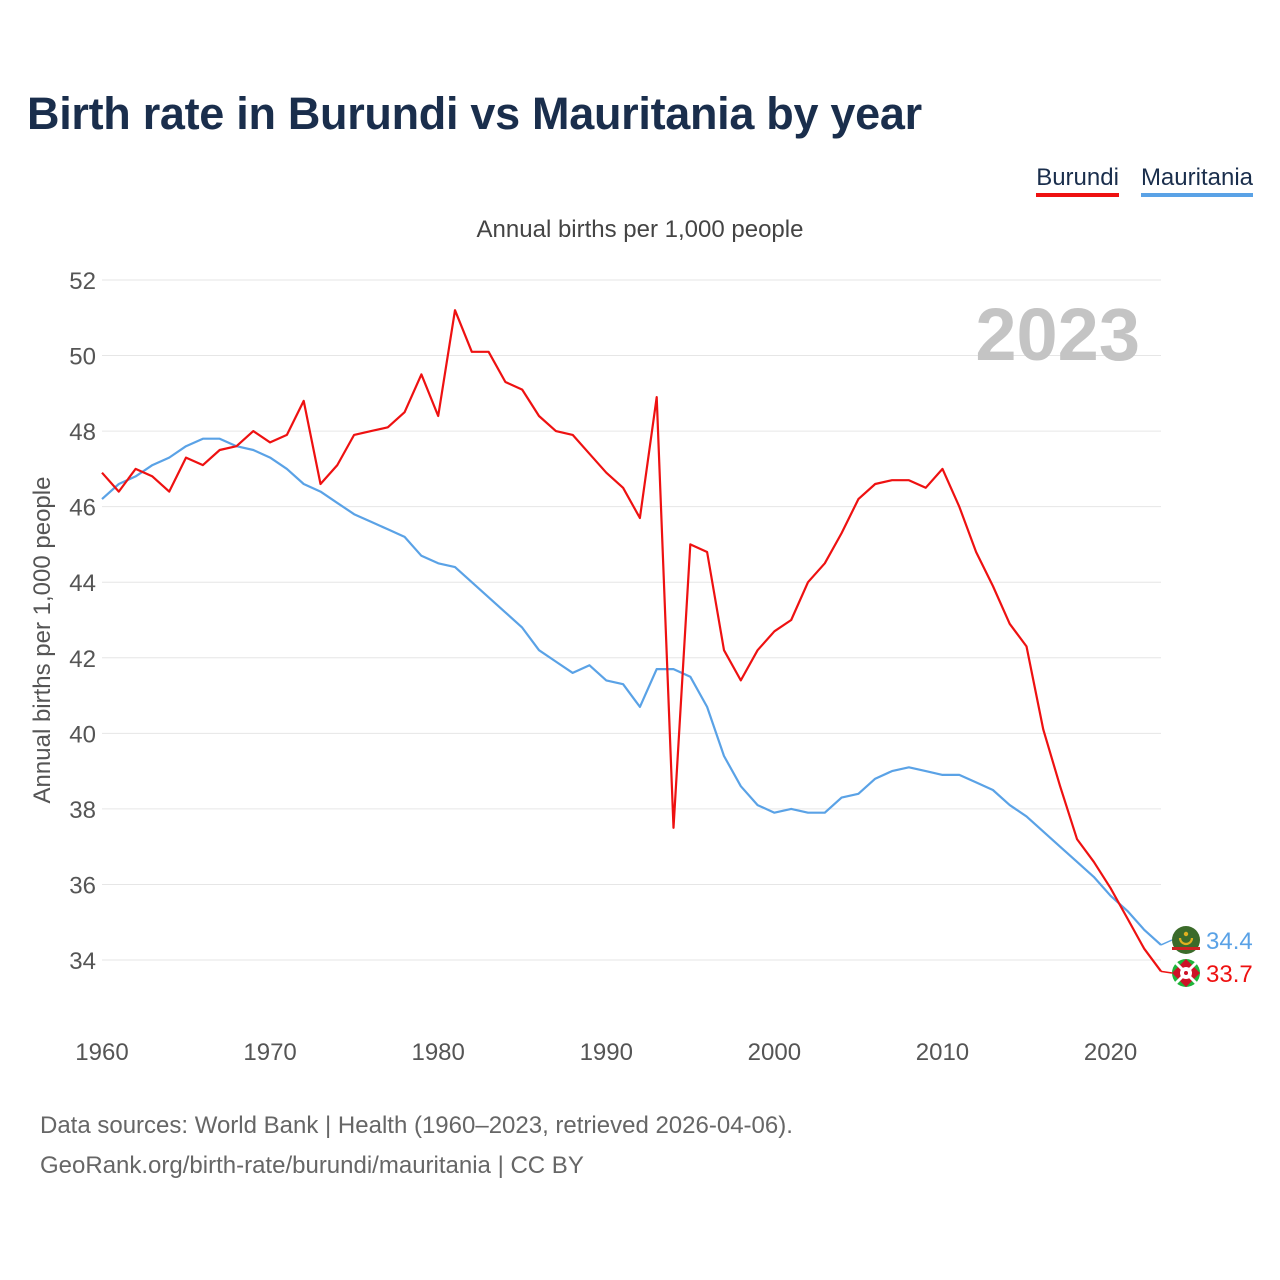  What do you see at coordinates (82, 961) in the screenshot?
I see `y-tick-label: 34` at bounding box center [82, 961].